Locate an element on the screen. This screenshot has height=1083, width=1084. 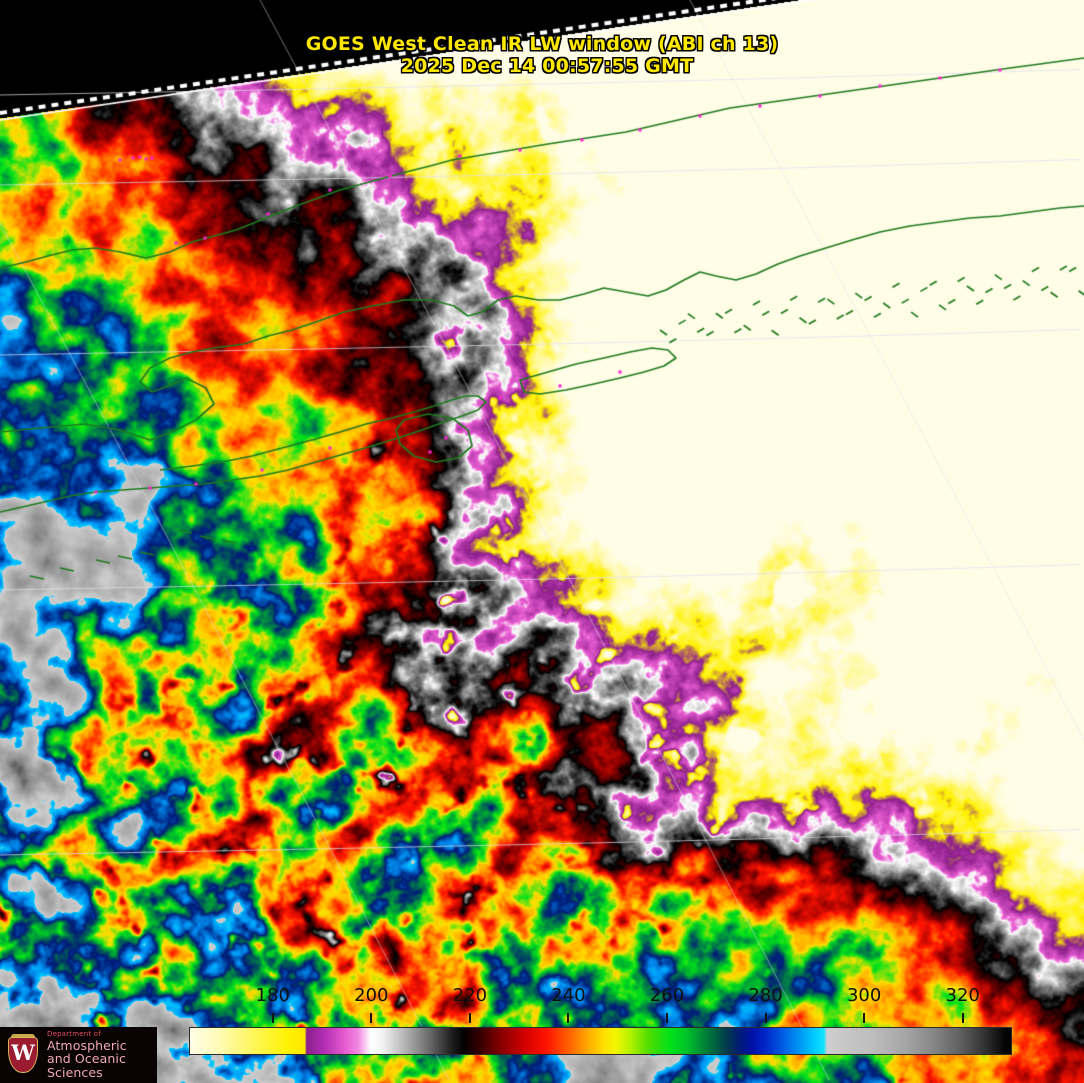
colorbar-label-260: 260 is located at coordinates (667, 995).